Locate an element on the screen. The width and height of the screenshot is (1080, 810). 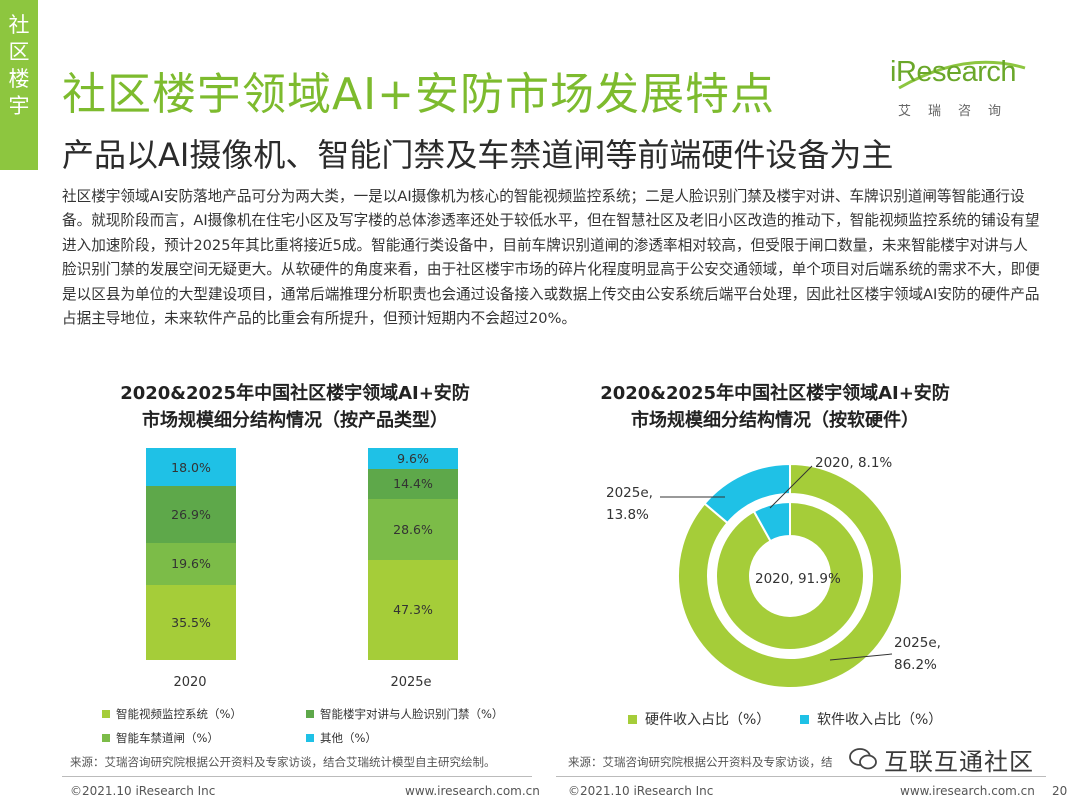
legend-item: 其他（%） is located at coordinates (341, 738).